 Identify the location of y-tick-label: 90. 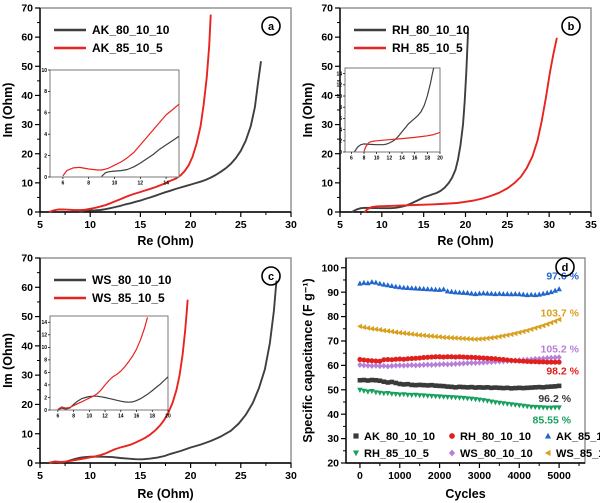
(333, 293).